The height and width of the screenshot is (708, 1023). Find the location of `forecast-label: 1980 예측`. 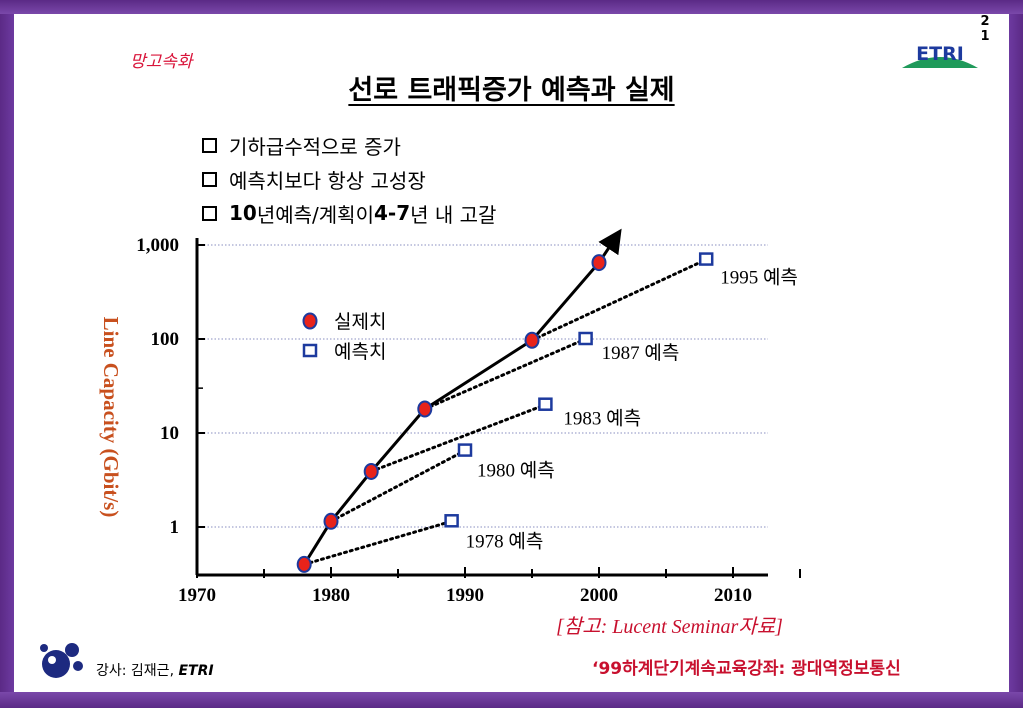

forecast-label: 1980 예측 is located at coordinates (516, 471).